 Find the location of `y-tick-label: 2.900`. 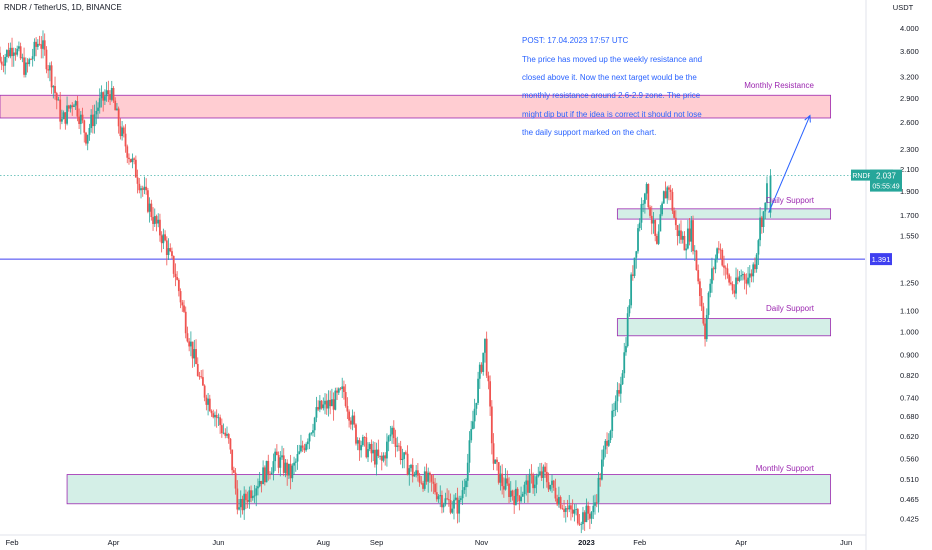

y-tick-label: 2.900 is located at coordinates (909, 98).